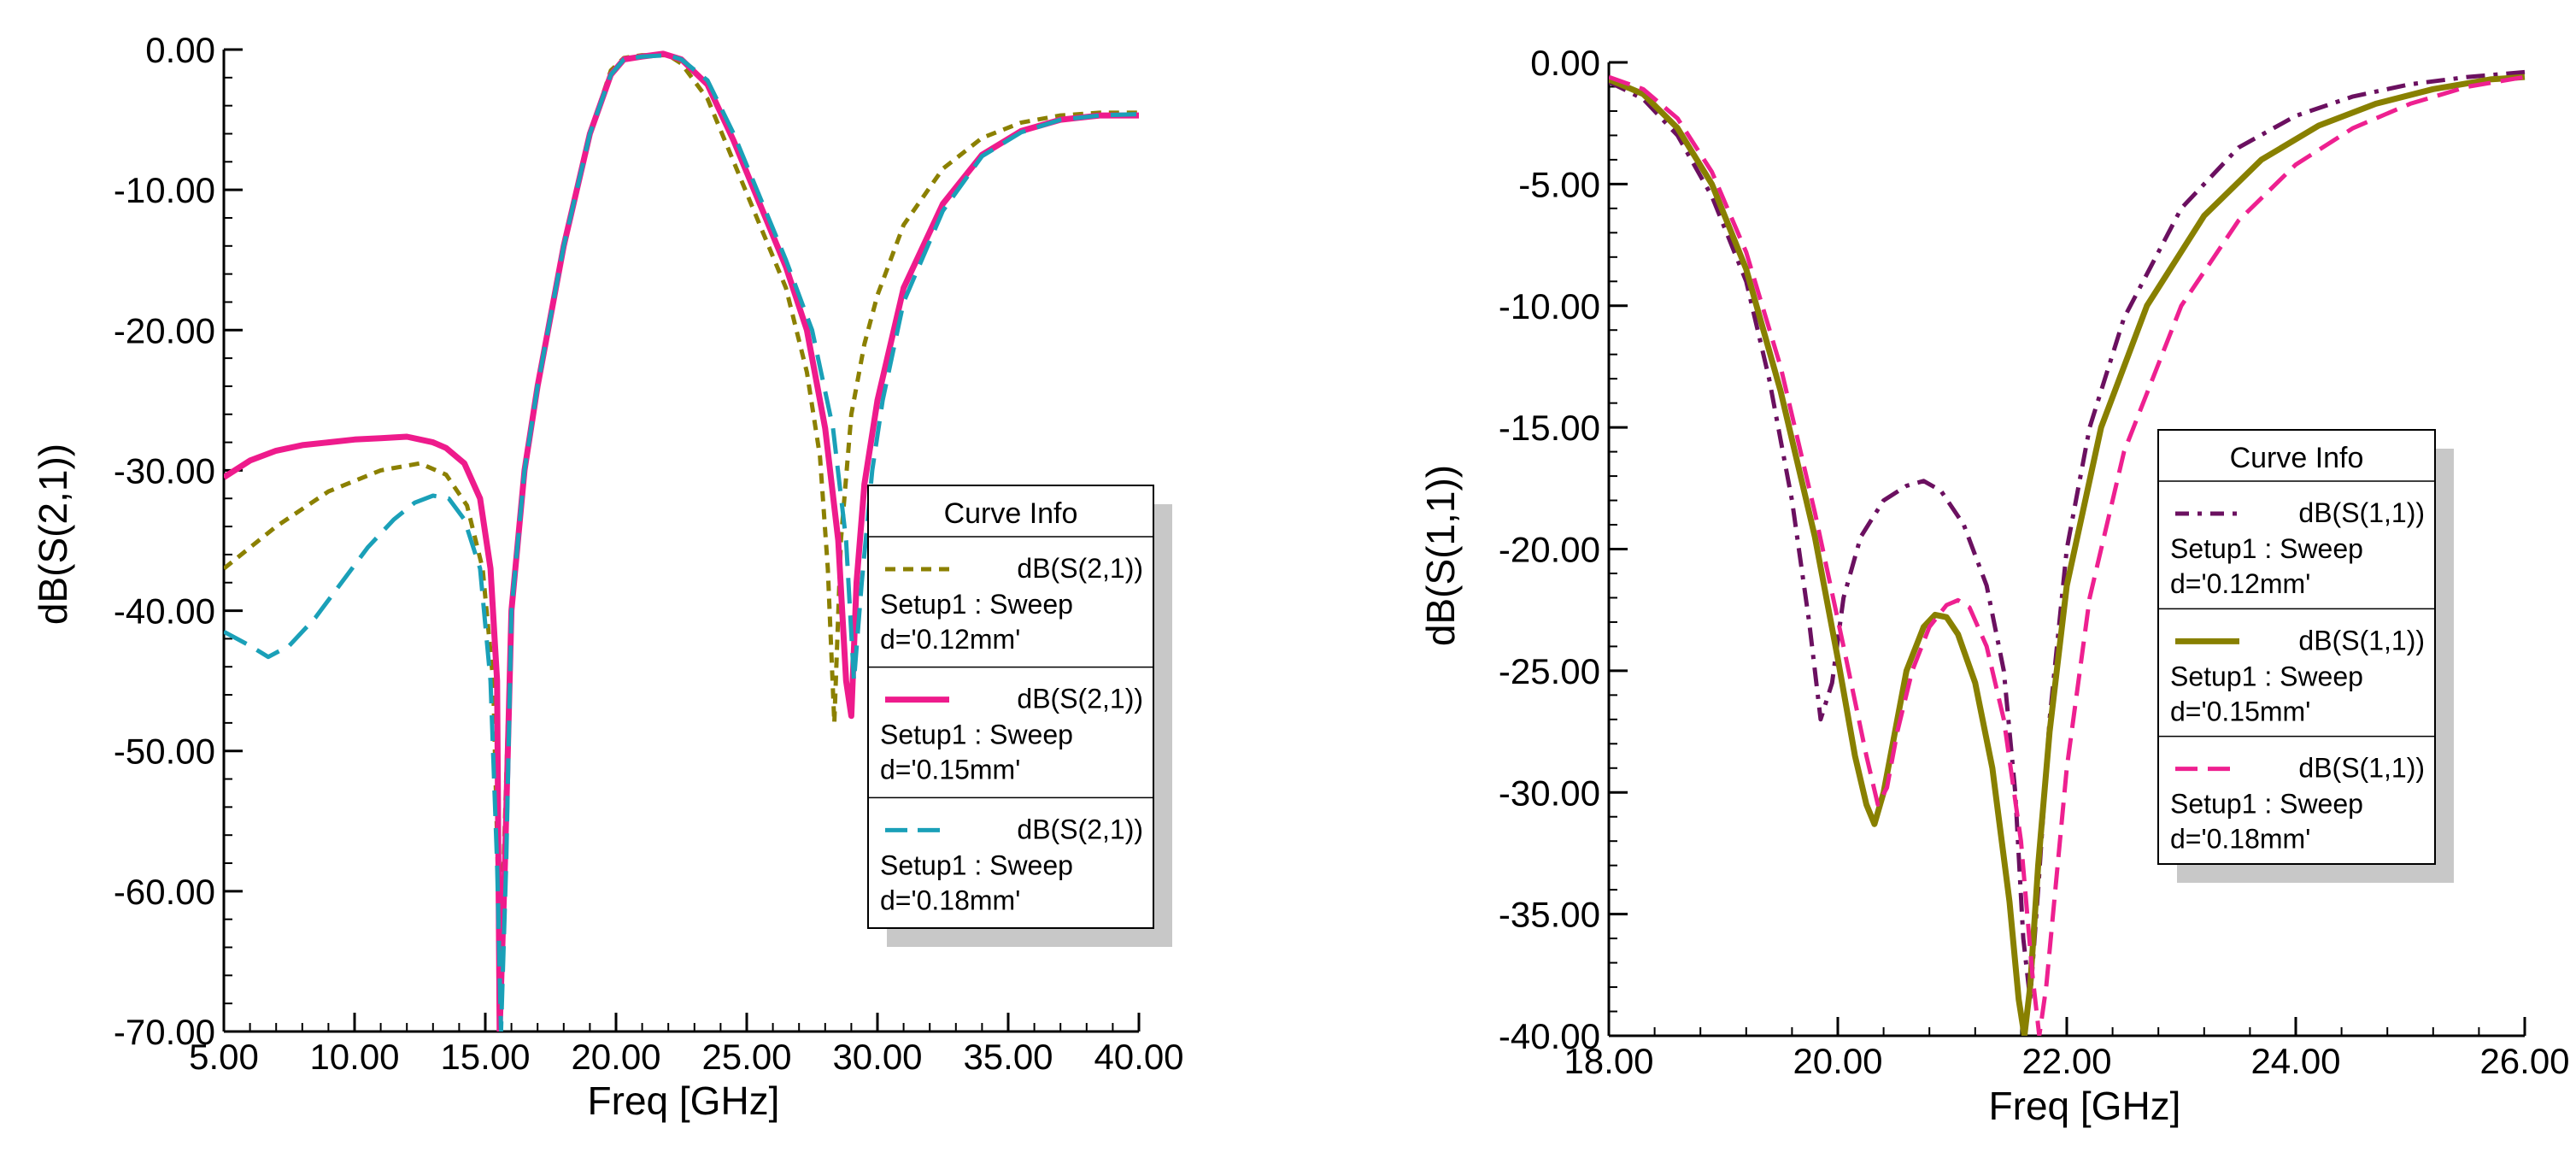  What do you see at coordinates (1440, 555) in the screenshot?
I see `s11-ylabel: dB(S(1,1))` at bounding box center [1440, 555].